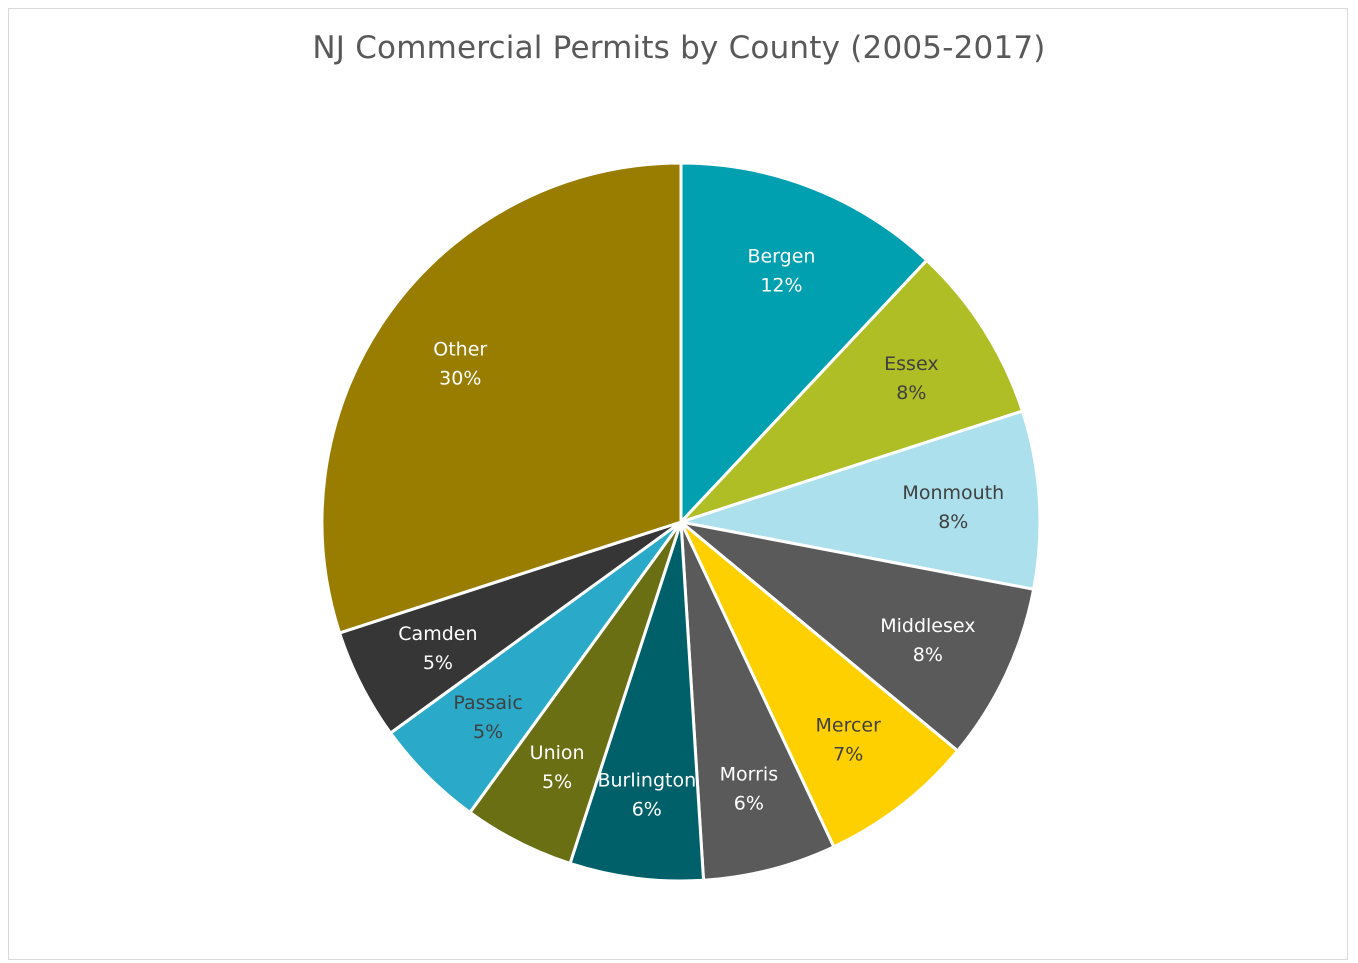 The height and width of the screenshot is (963, 1358). Describe the element at coordinates (460, 350) in the screenshot. I see `slice-category-label: Other` at that location.